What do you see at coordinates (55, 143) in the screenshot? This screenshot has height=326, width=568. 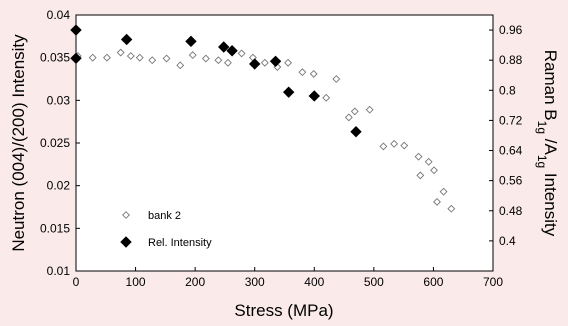 I see `y-left-tick-label: 0.025` at bounding box center [55, 143].